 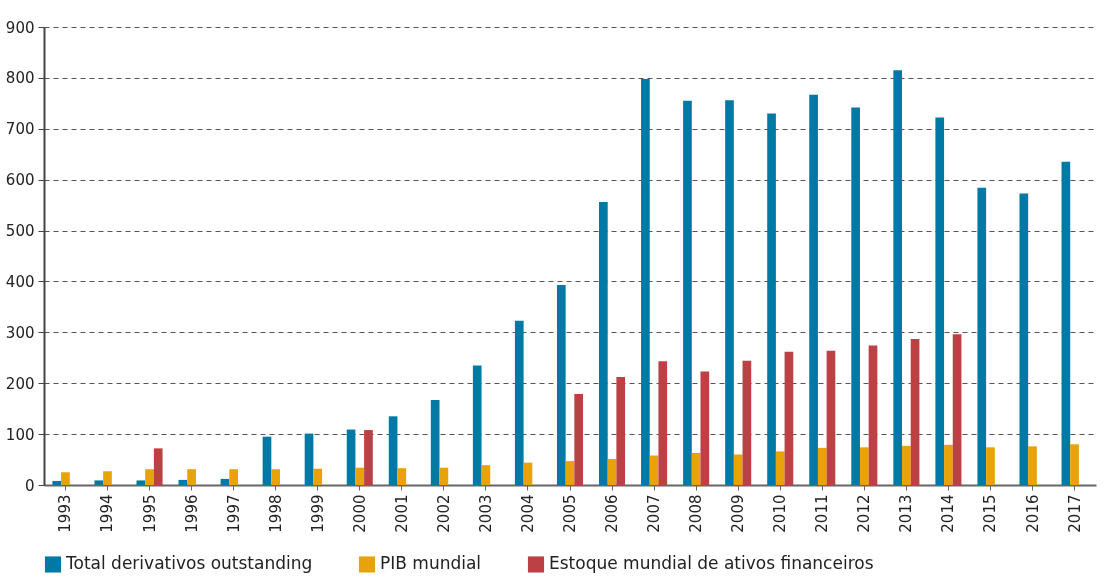 What do you see at coordinates (20, 231) in the screenshot?
I see `y-tick-label: 500` at bounding box center [20, 231].